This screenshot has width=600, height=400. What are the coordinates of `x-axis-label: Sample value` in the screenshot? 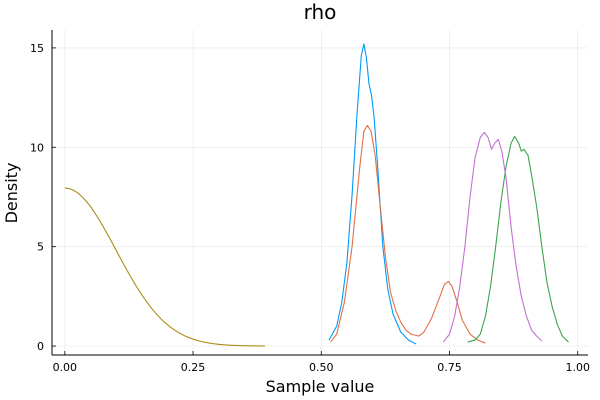 It's located at (320, 386).